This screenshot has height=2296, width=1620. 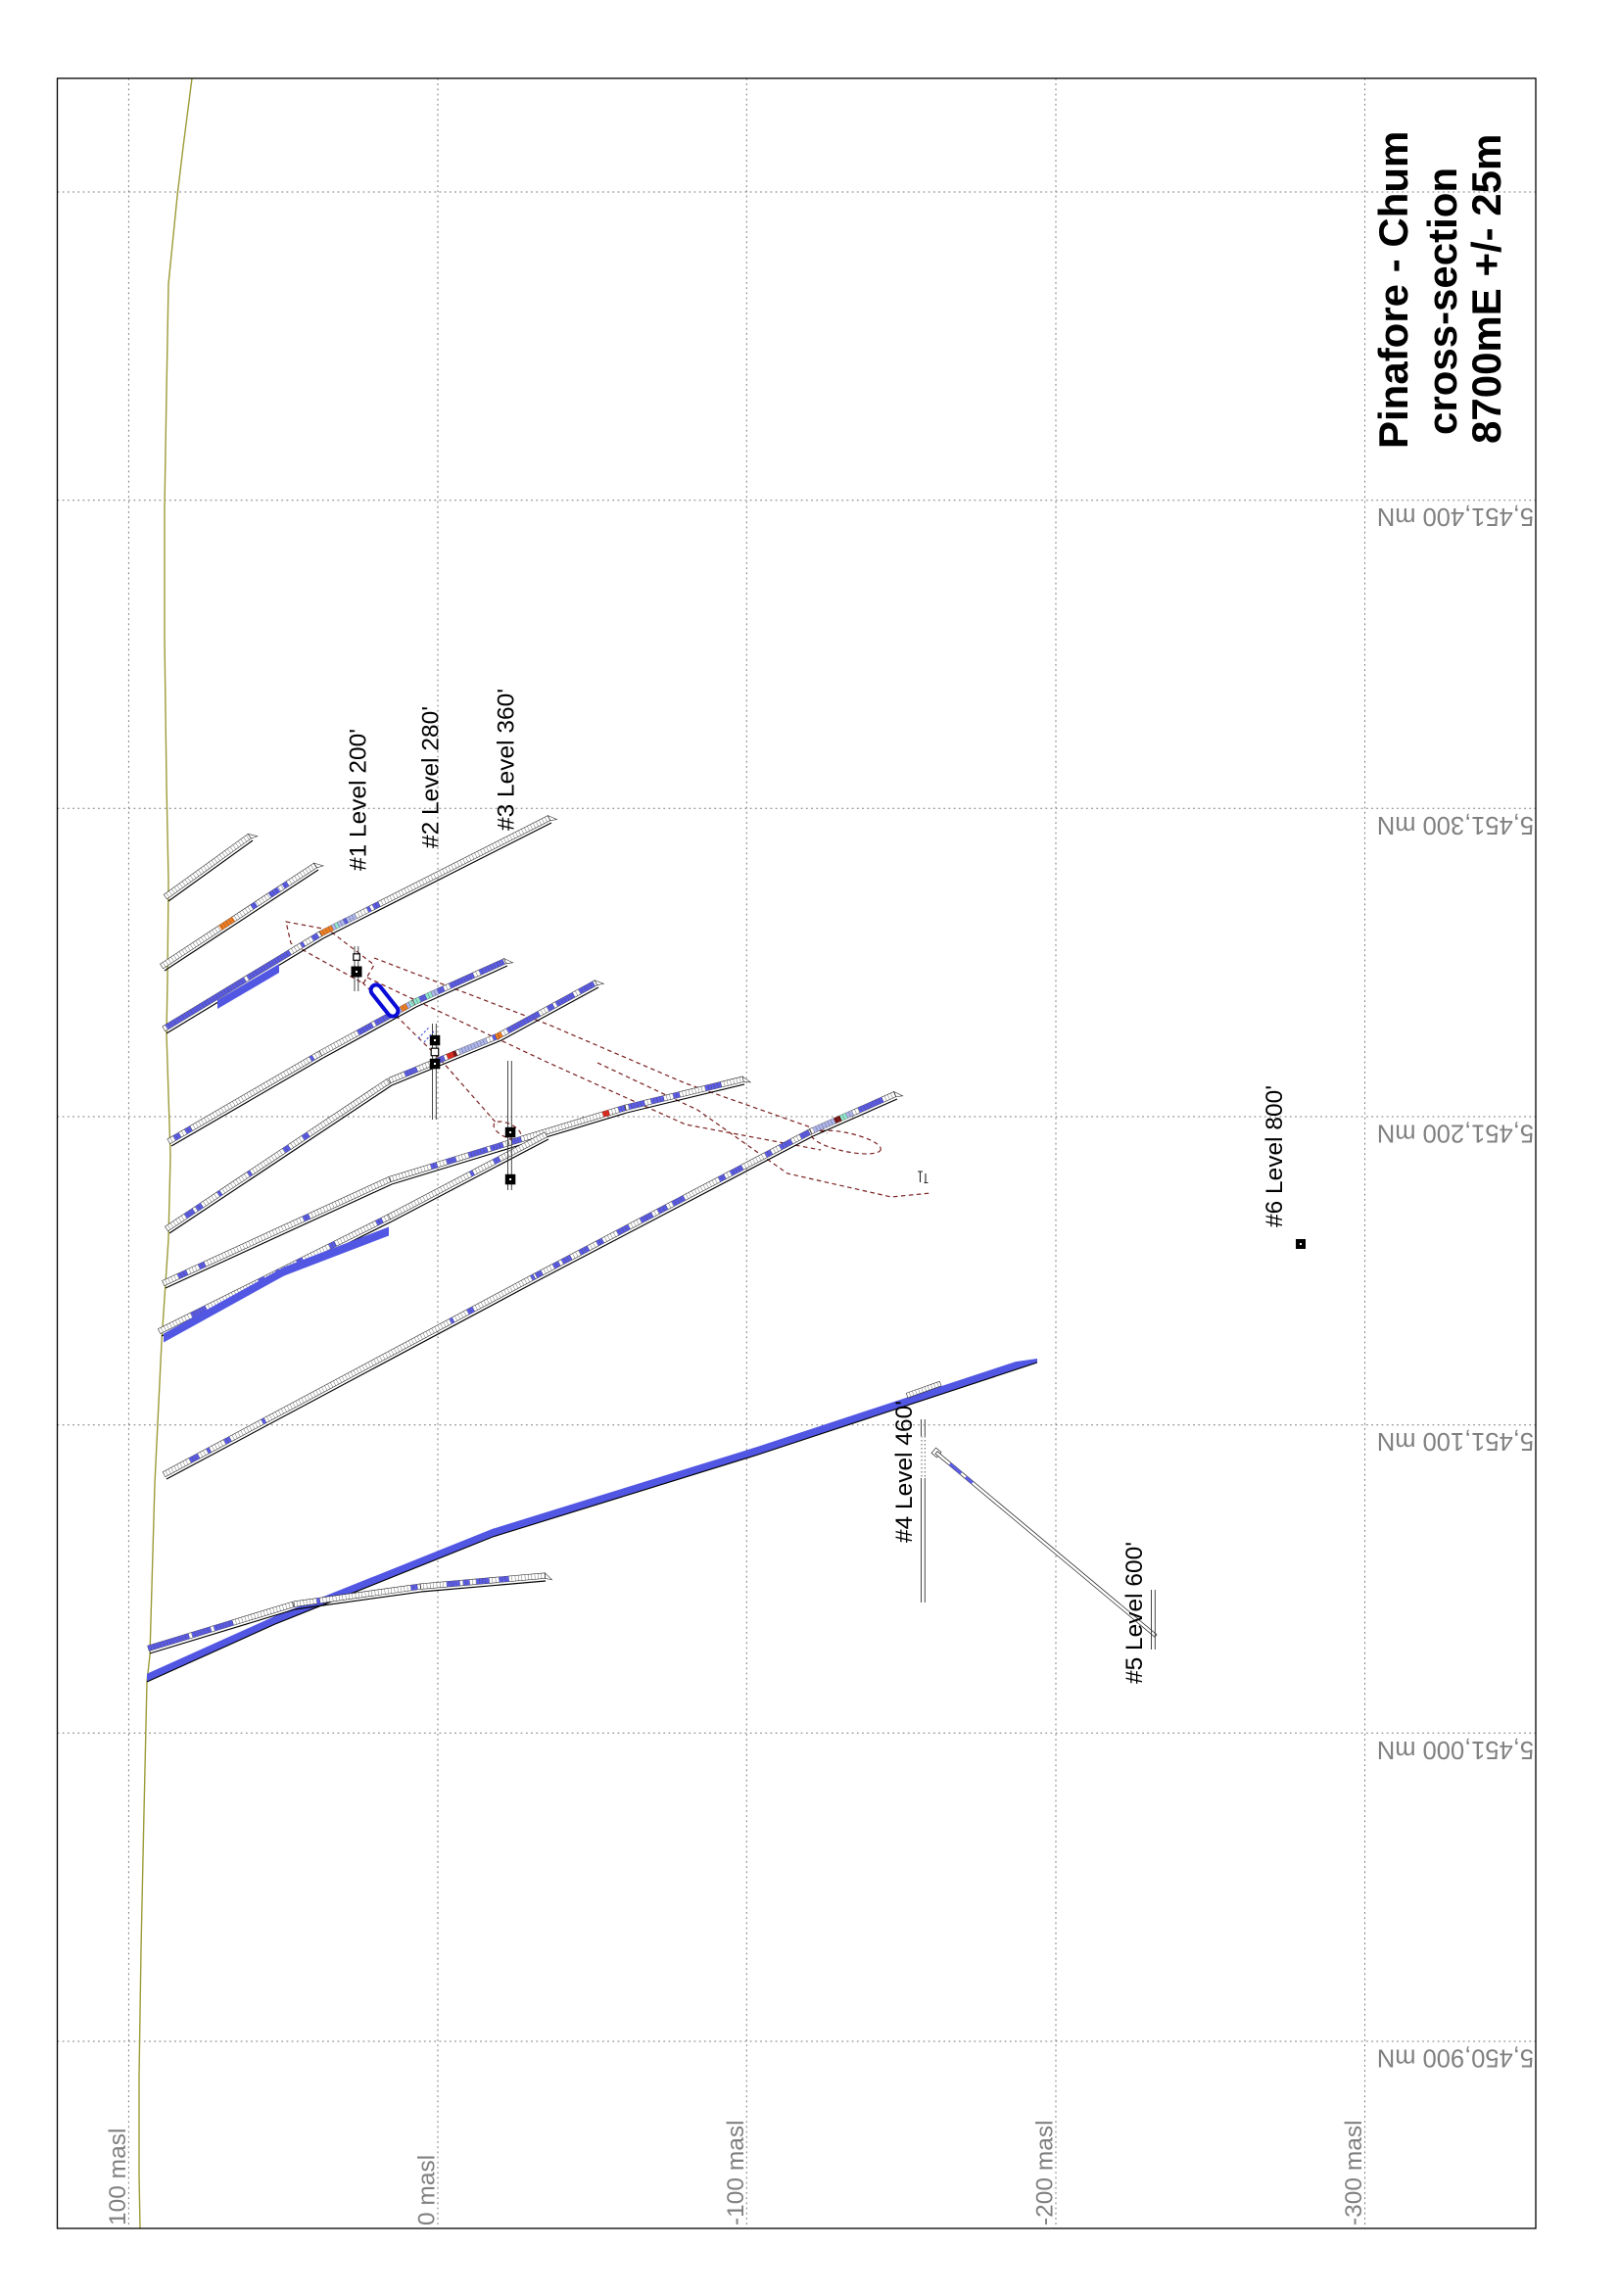 What do you see at coordinates (1393, 290) in the screenshot?
I see `svg-text: Pinafore - Chum` at bounding box center [1393, 290].